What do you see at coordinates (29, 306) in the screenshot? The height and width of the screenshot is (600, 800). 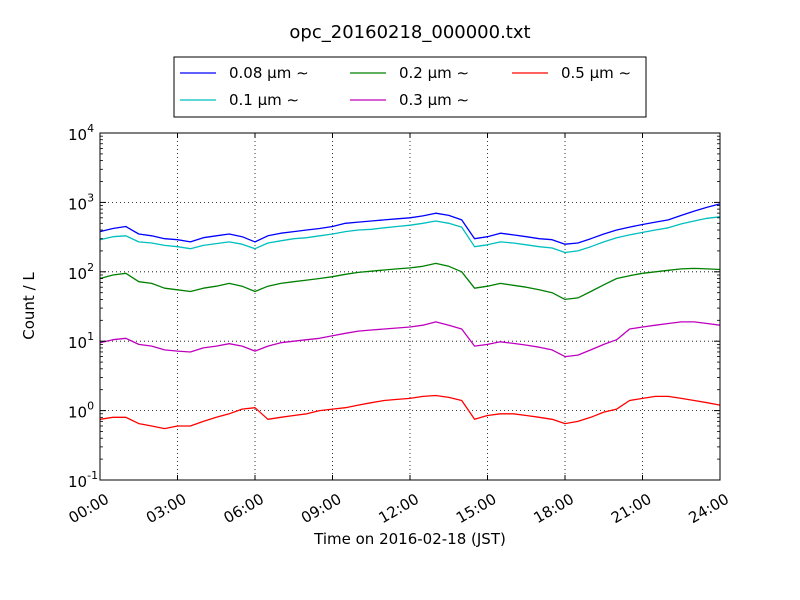 I see `y-axis-label: Count / L` at bounding box center [29, 306].